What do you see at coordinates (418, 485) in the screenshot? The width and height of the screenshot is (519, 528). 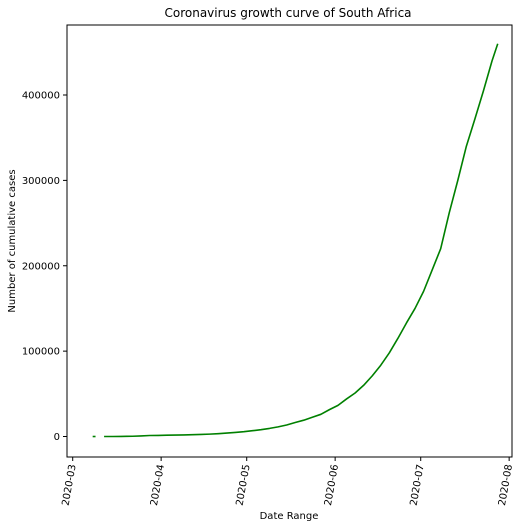 I see `x-tick-label: 2020-07` at bounding box center [418, 485].